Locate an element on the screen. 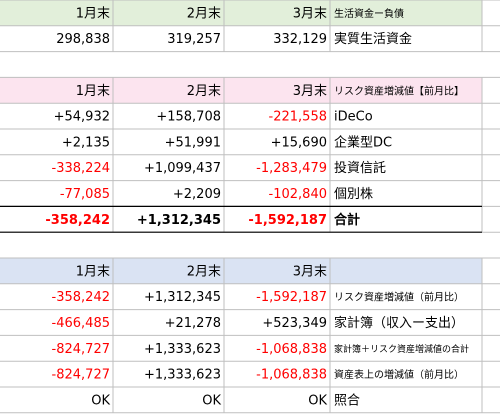  cell: リスク資産増減値（前月比） is located at coordinates (399, 297).